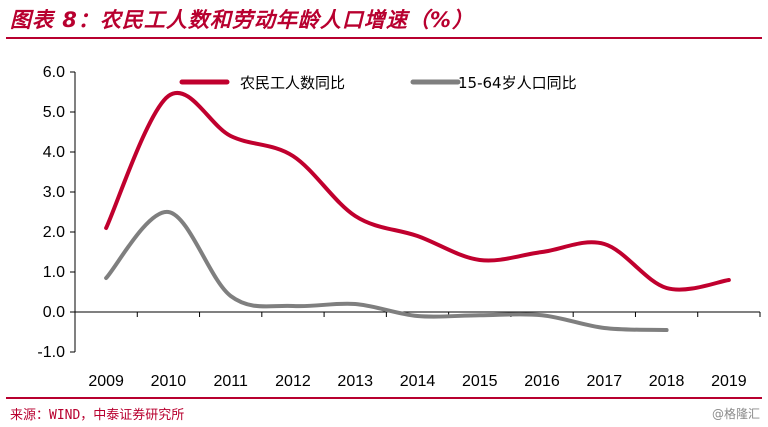 The height and width of the screenshot is (427, 768). I want to click on figure-title: 图表 8：农民工人数和劳动年龄人口增速（%）, so click(242, 20).